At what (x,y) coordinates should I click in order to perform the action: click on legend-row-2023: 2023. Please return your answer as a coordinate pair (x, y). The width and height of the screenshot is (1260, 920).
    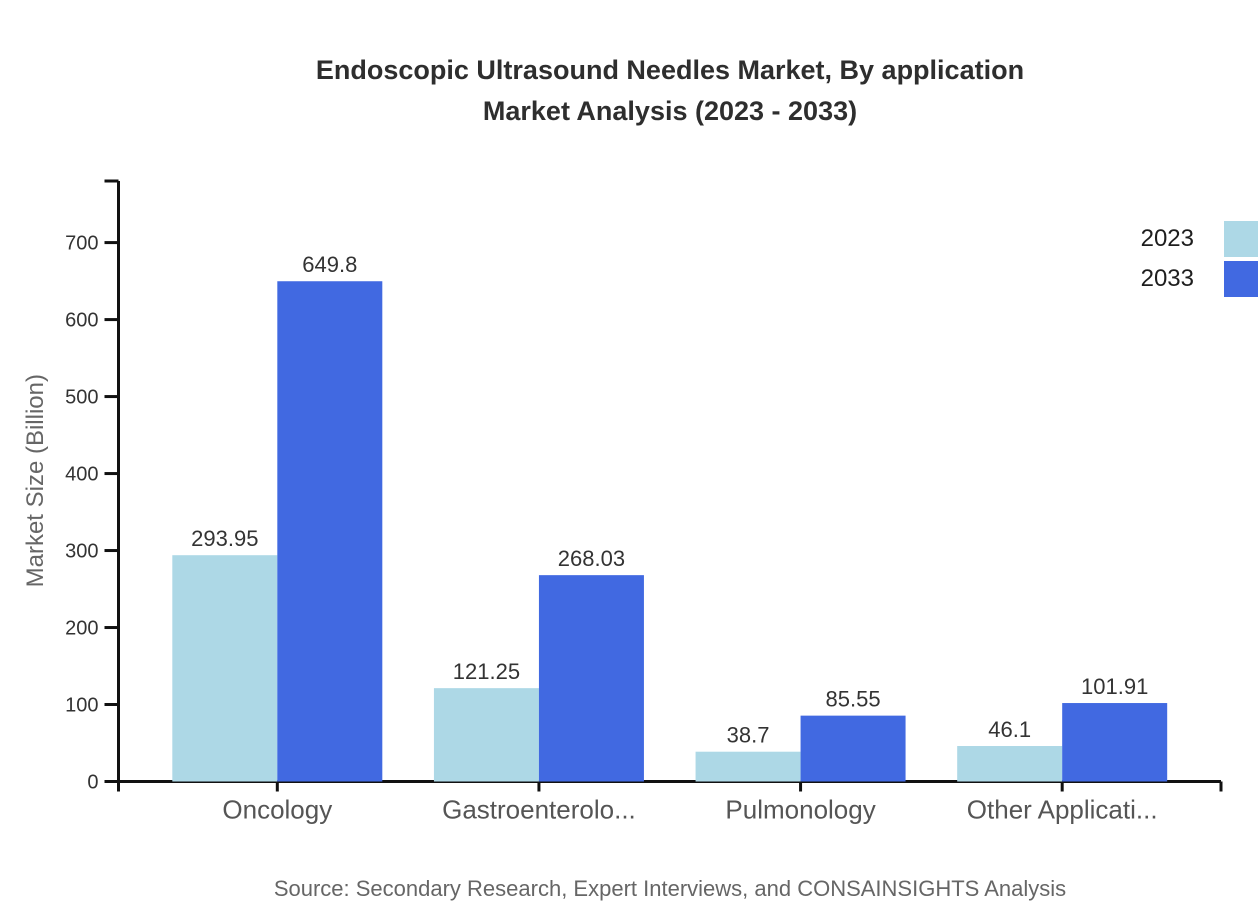
    Looking at the image, I should click on (1199, 239).